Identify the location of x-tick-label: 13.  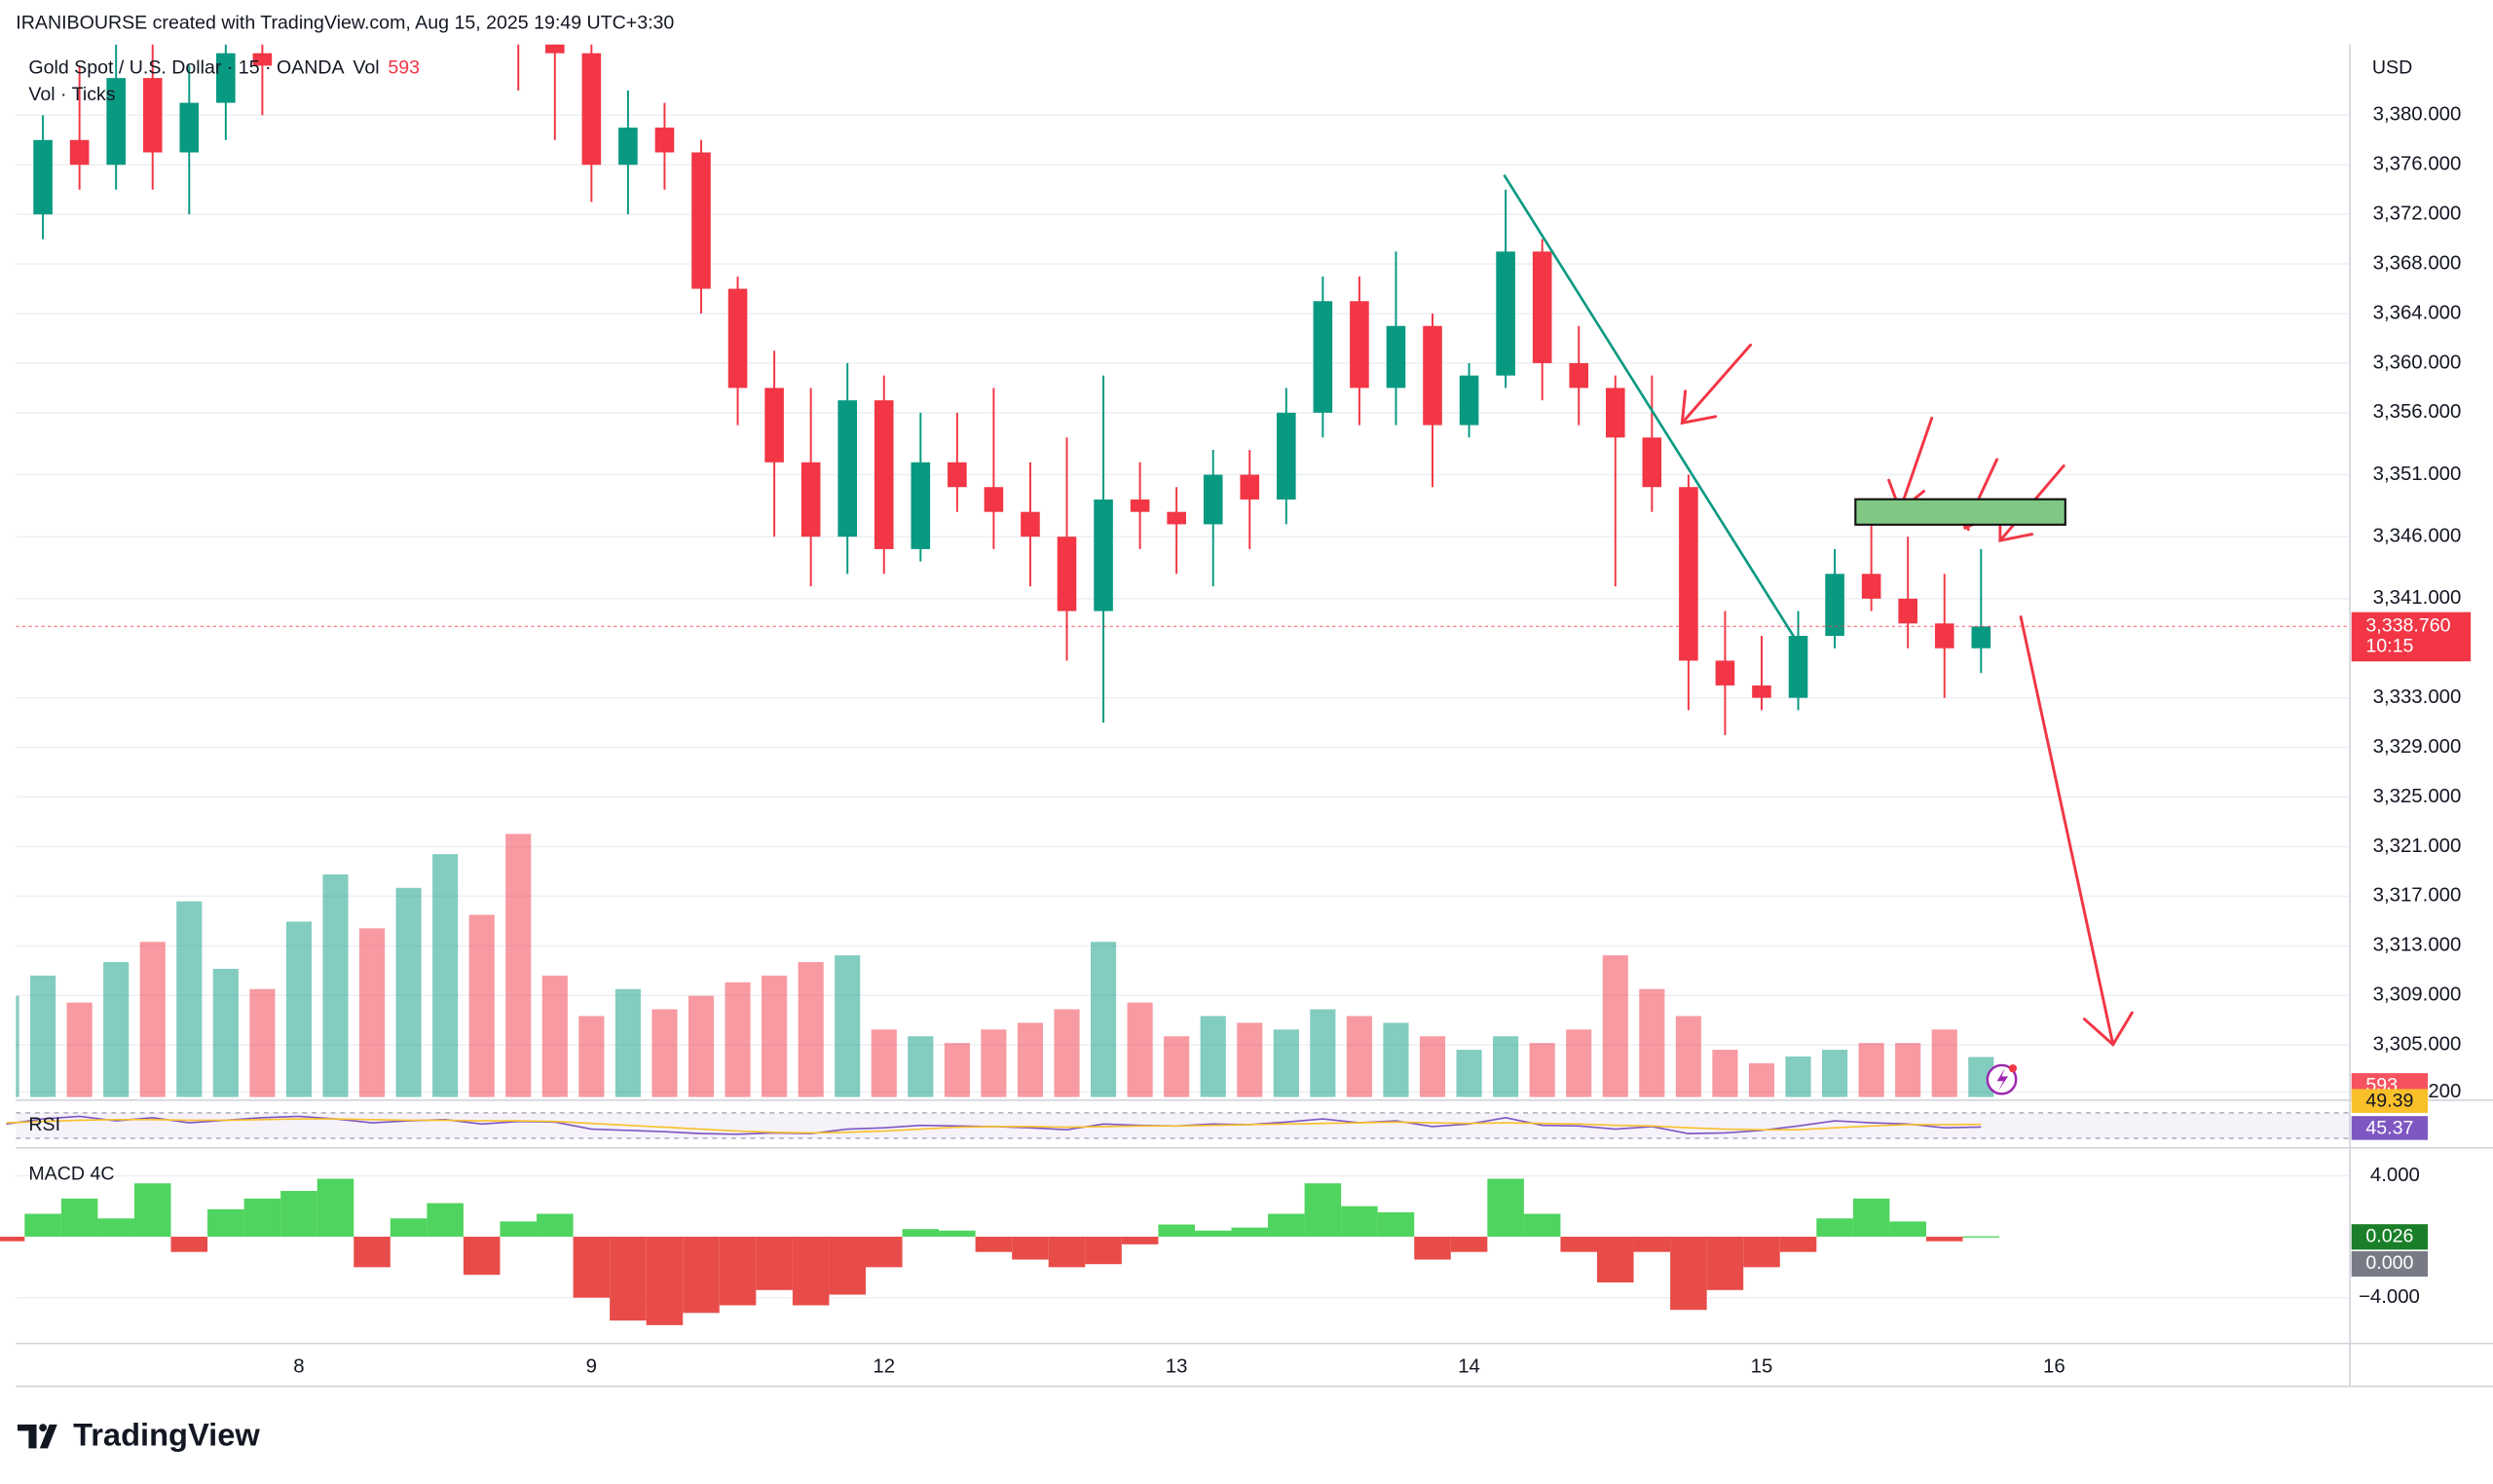
(1177, 1367).